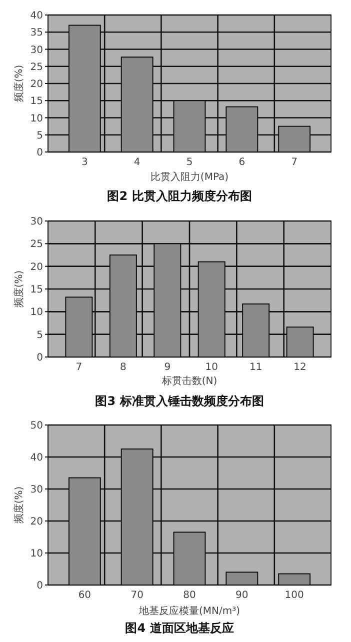 Image resolution: width=351 pixels, height=642 pixels. What do you see at coordinates (242, 595) in the screenshot?
I see `x-tick-label: 90` at bounding box center [242, 595].